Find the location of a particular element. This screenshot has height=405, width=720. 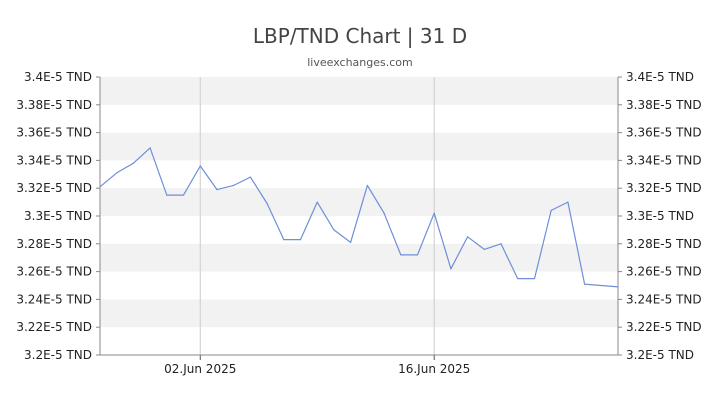

y-tick-label-right: 3.3E-5 TND is located at coordinates (660, 216).